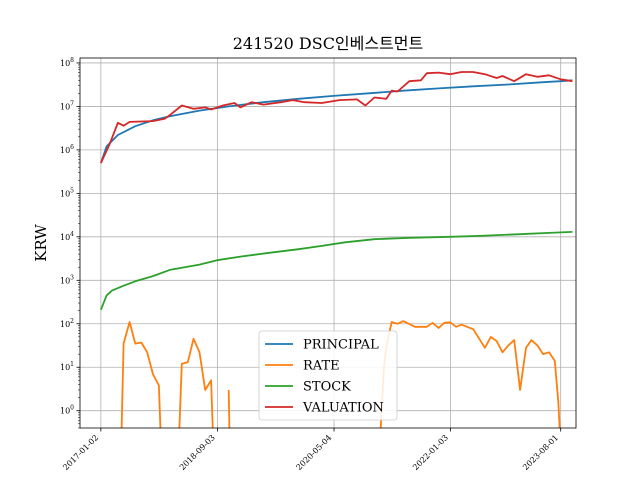 The width and height of the screenshot is (640, 480). I want to click on y-tick-label: 10⁵, so click(67, 192).